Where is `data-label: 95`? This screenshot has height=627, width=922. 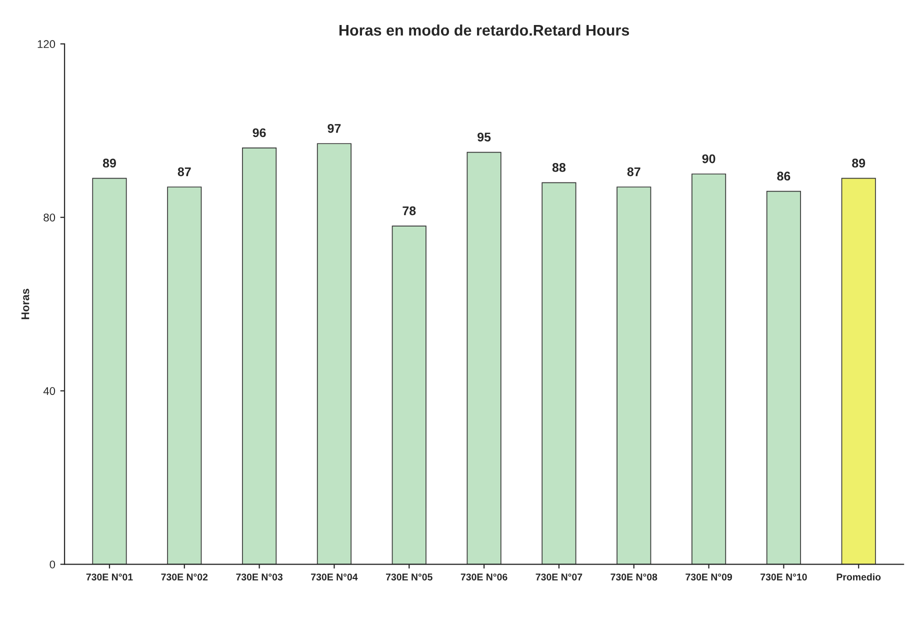 data-label: 95 is located at coordinates (484, 137).